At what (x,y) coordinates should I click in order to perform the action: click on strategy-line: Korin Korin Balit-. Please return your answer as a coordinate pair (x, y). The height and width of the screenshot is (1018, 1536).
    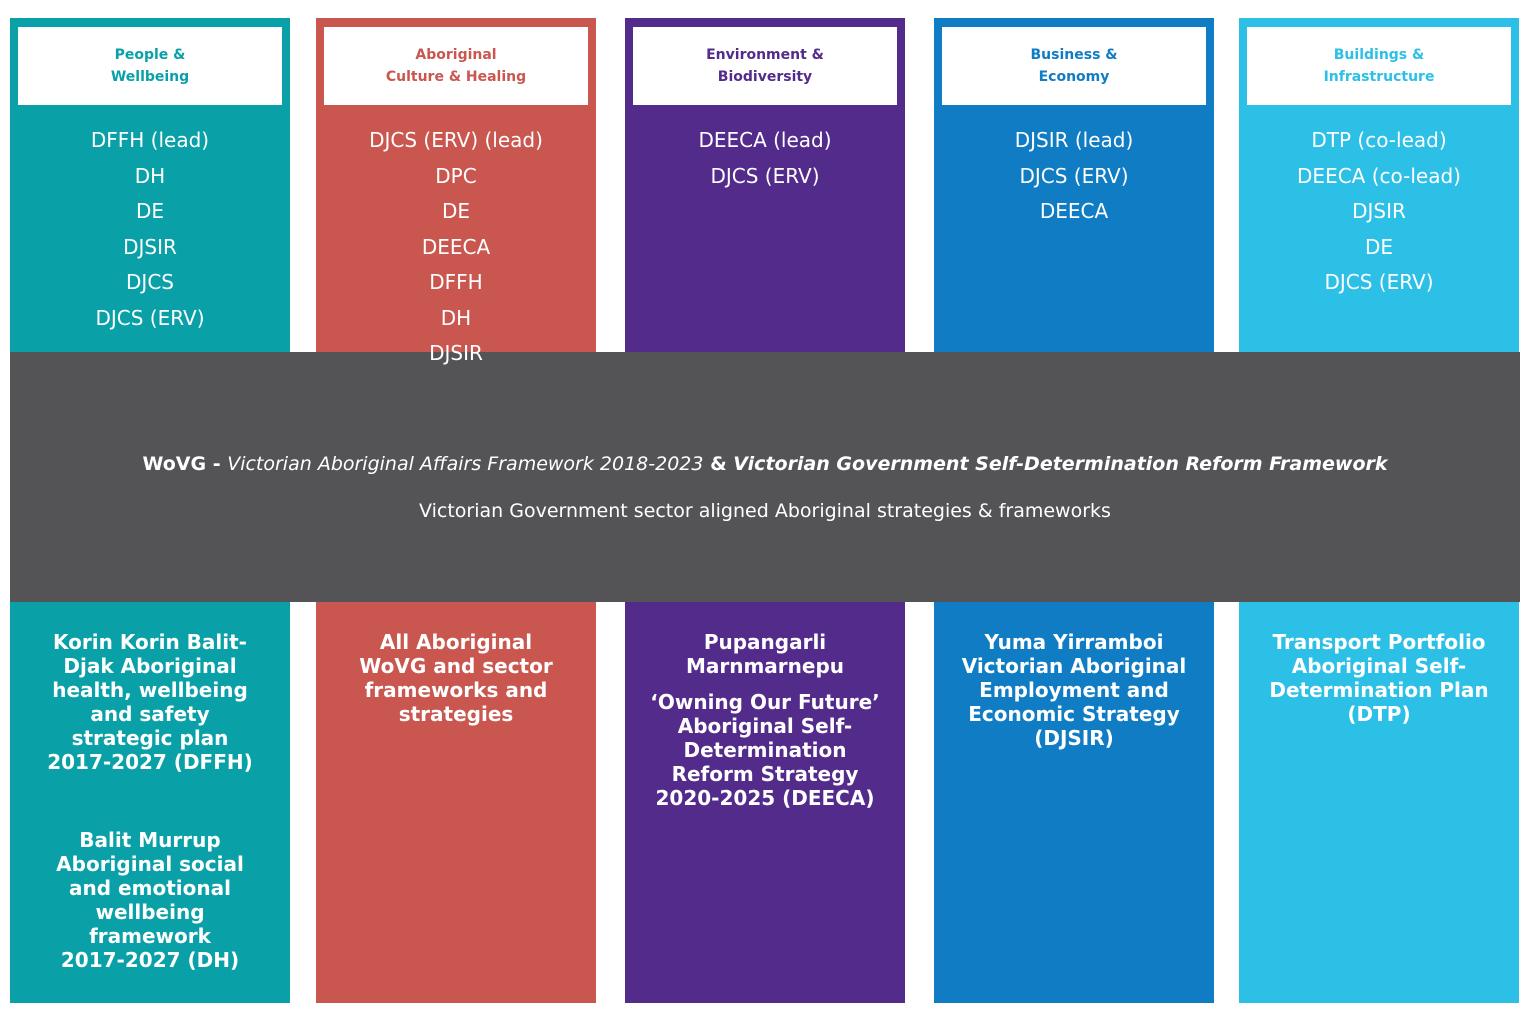
    Looking at the image, I should click on (150, 642).